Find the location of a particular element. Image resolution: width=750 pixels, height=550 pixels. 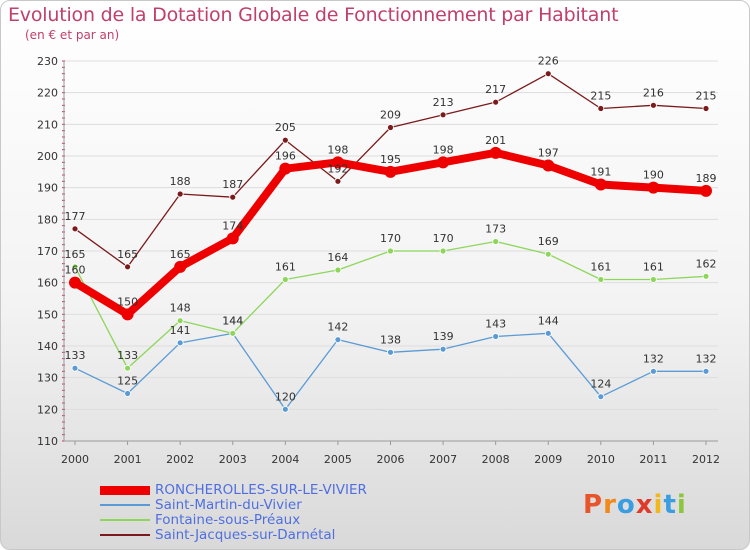

data-label: 143 is located at coordinates (495, 324).